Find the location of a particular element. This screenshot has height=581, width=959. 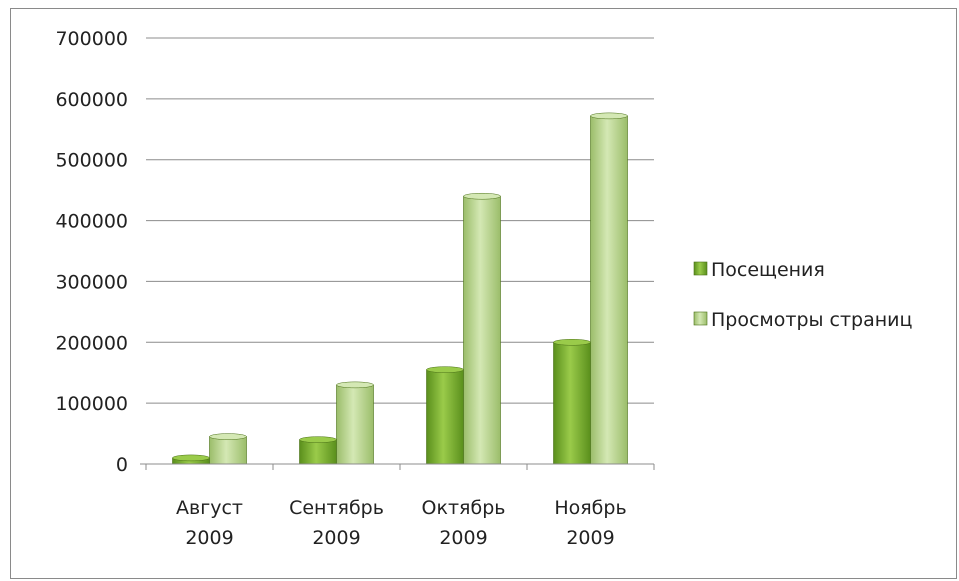

y-tick-label: 400000 is located at coordinates (91, 222).